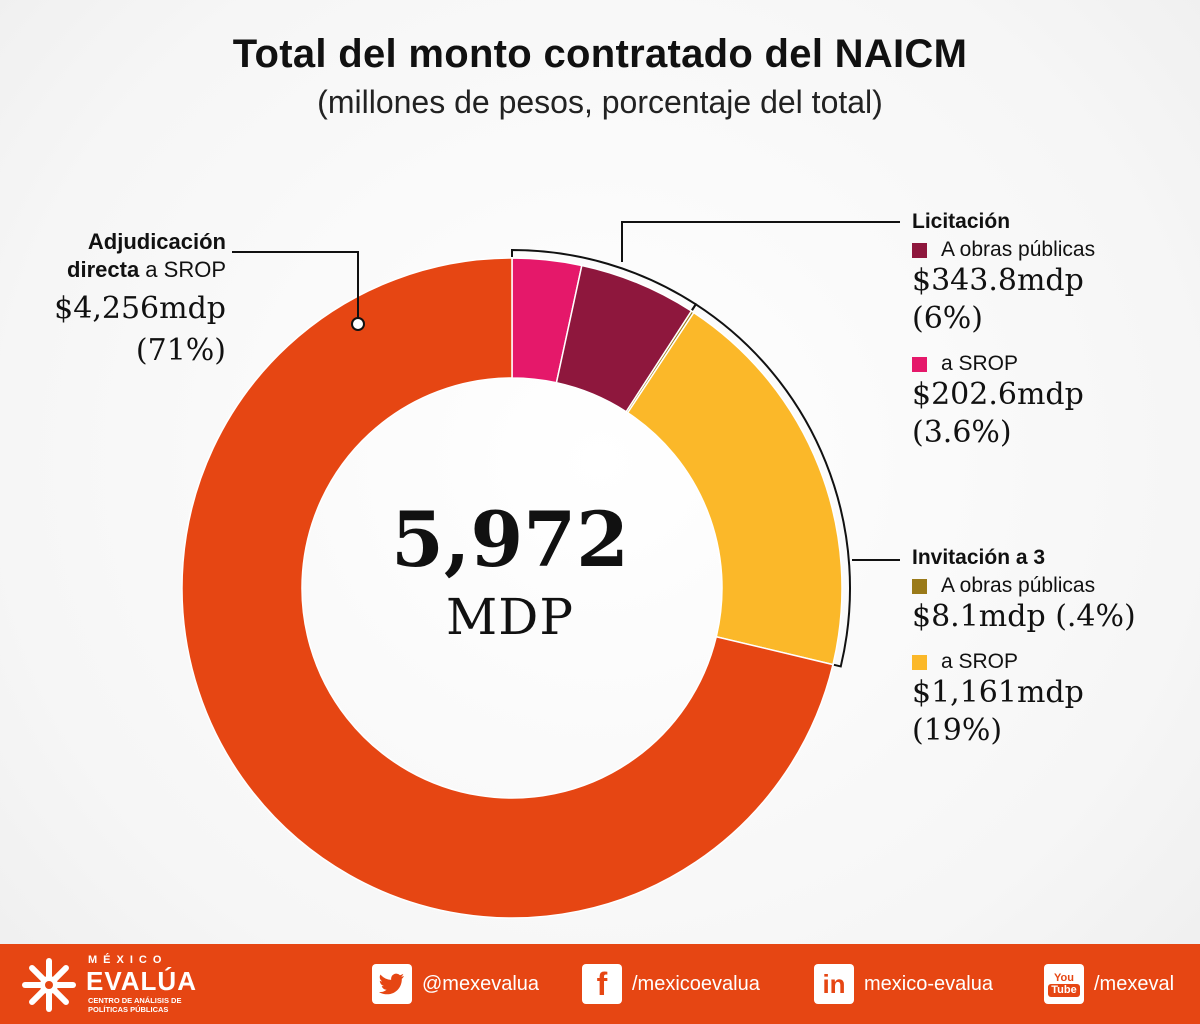 The height and width of the screenshot is (1024, 1200). Describe the element at coordinates (919, 586) in the screenshot. I see `legend-swatch-invitacion-obras` at that location.